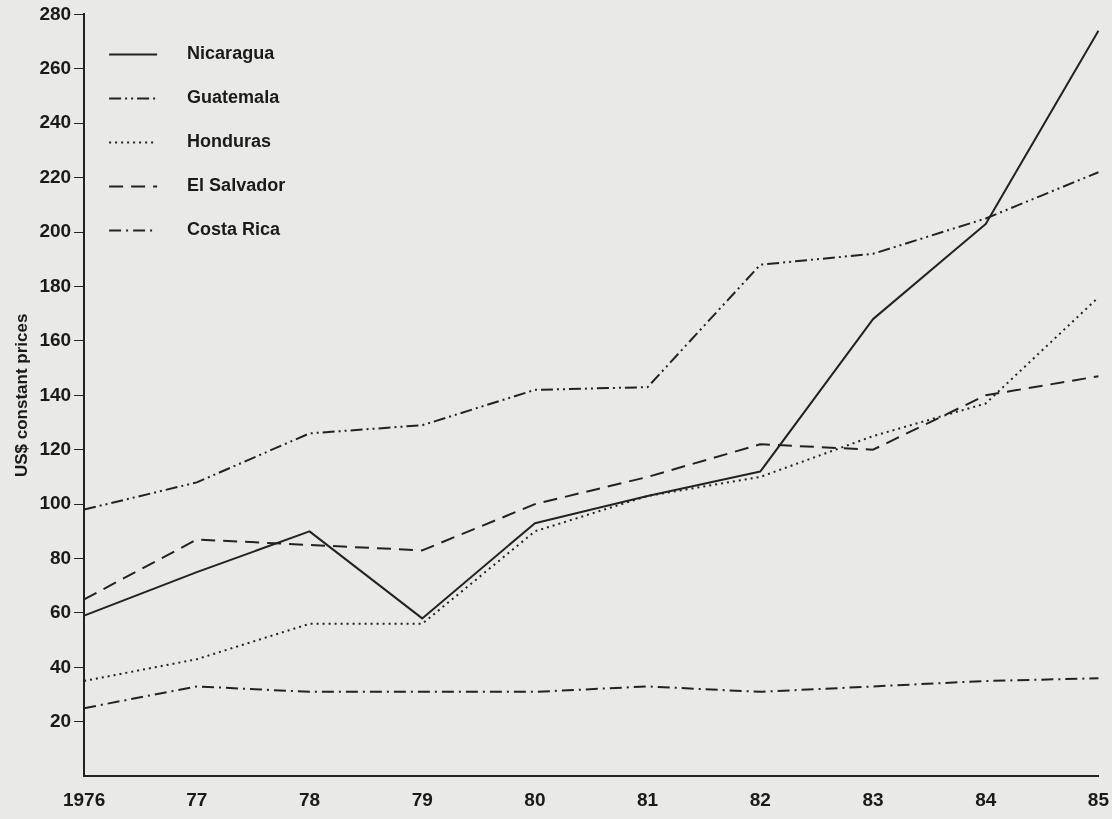 The image size is (1112, 819). What do you see at coordinates (234, 229) in the screenshot?
I see `legend-label: Costa Rica` at bounding box center [234, 229].